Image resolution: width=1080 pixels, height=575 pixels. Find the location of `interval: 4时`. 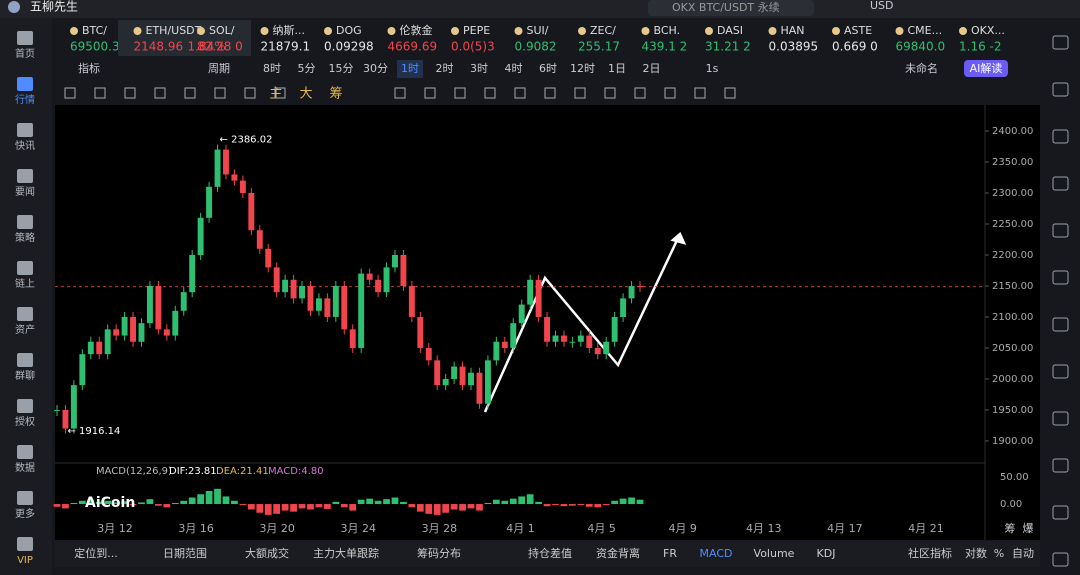

interval: 4时 is located at coordinates (514, 68).